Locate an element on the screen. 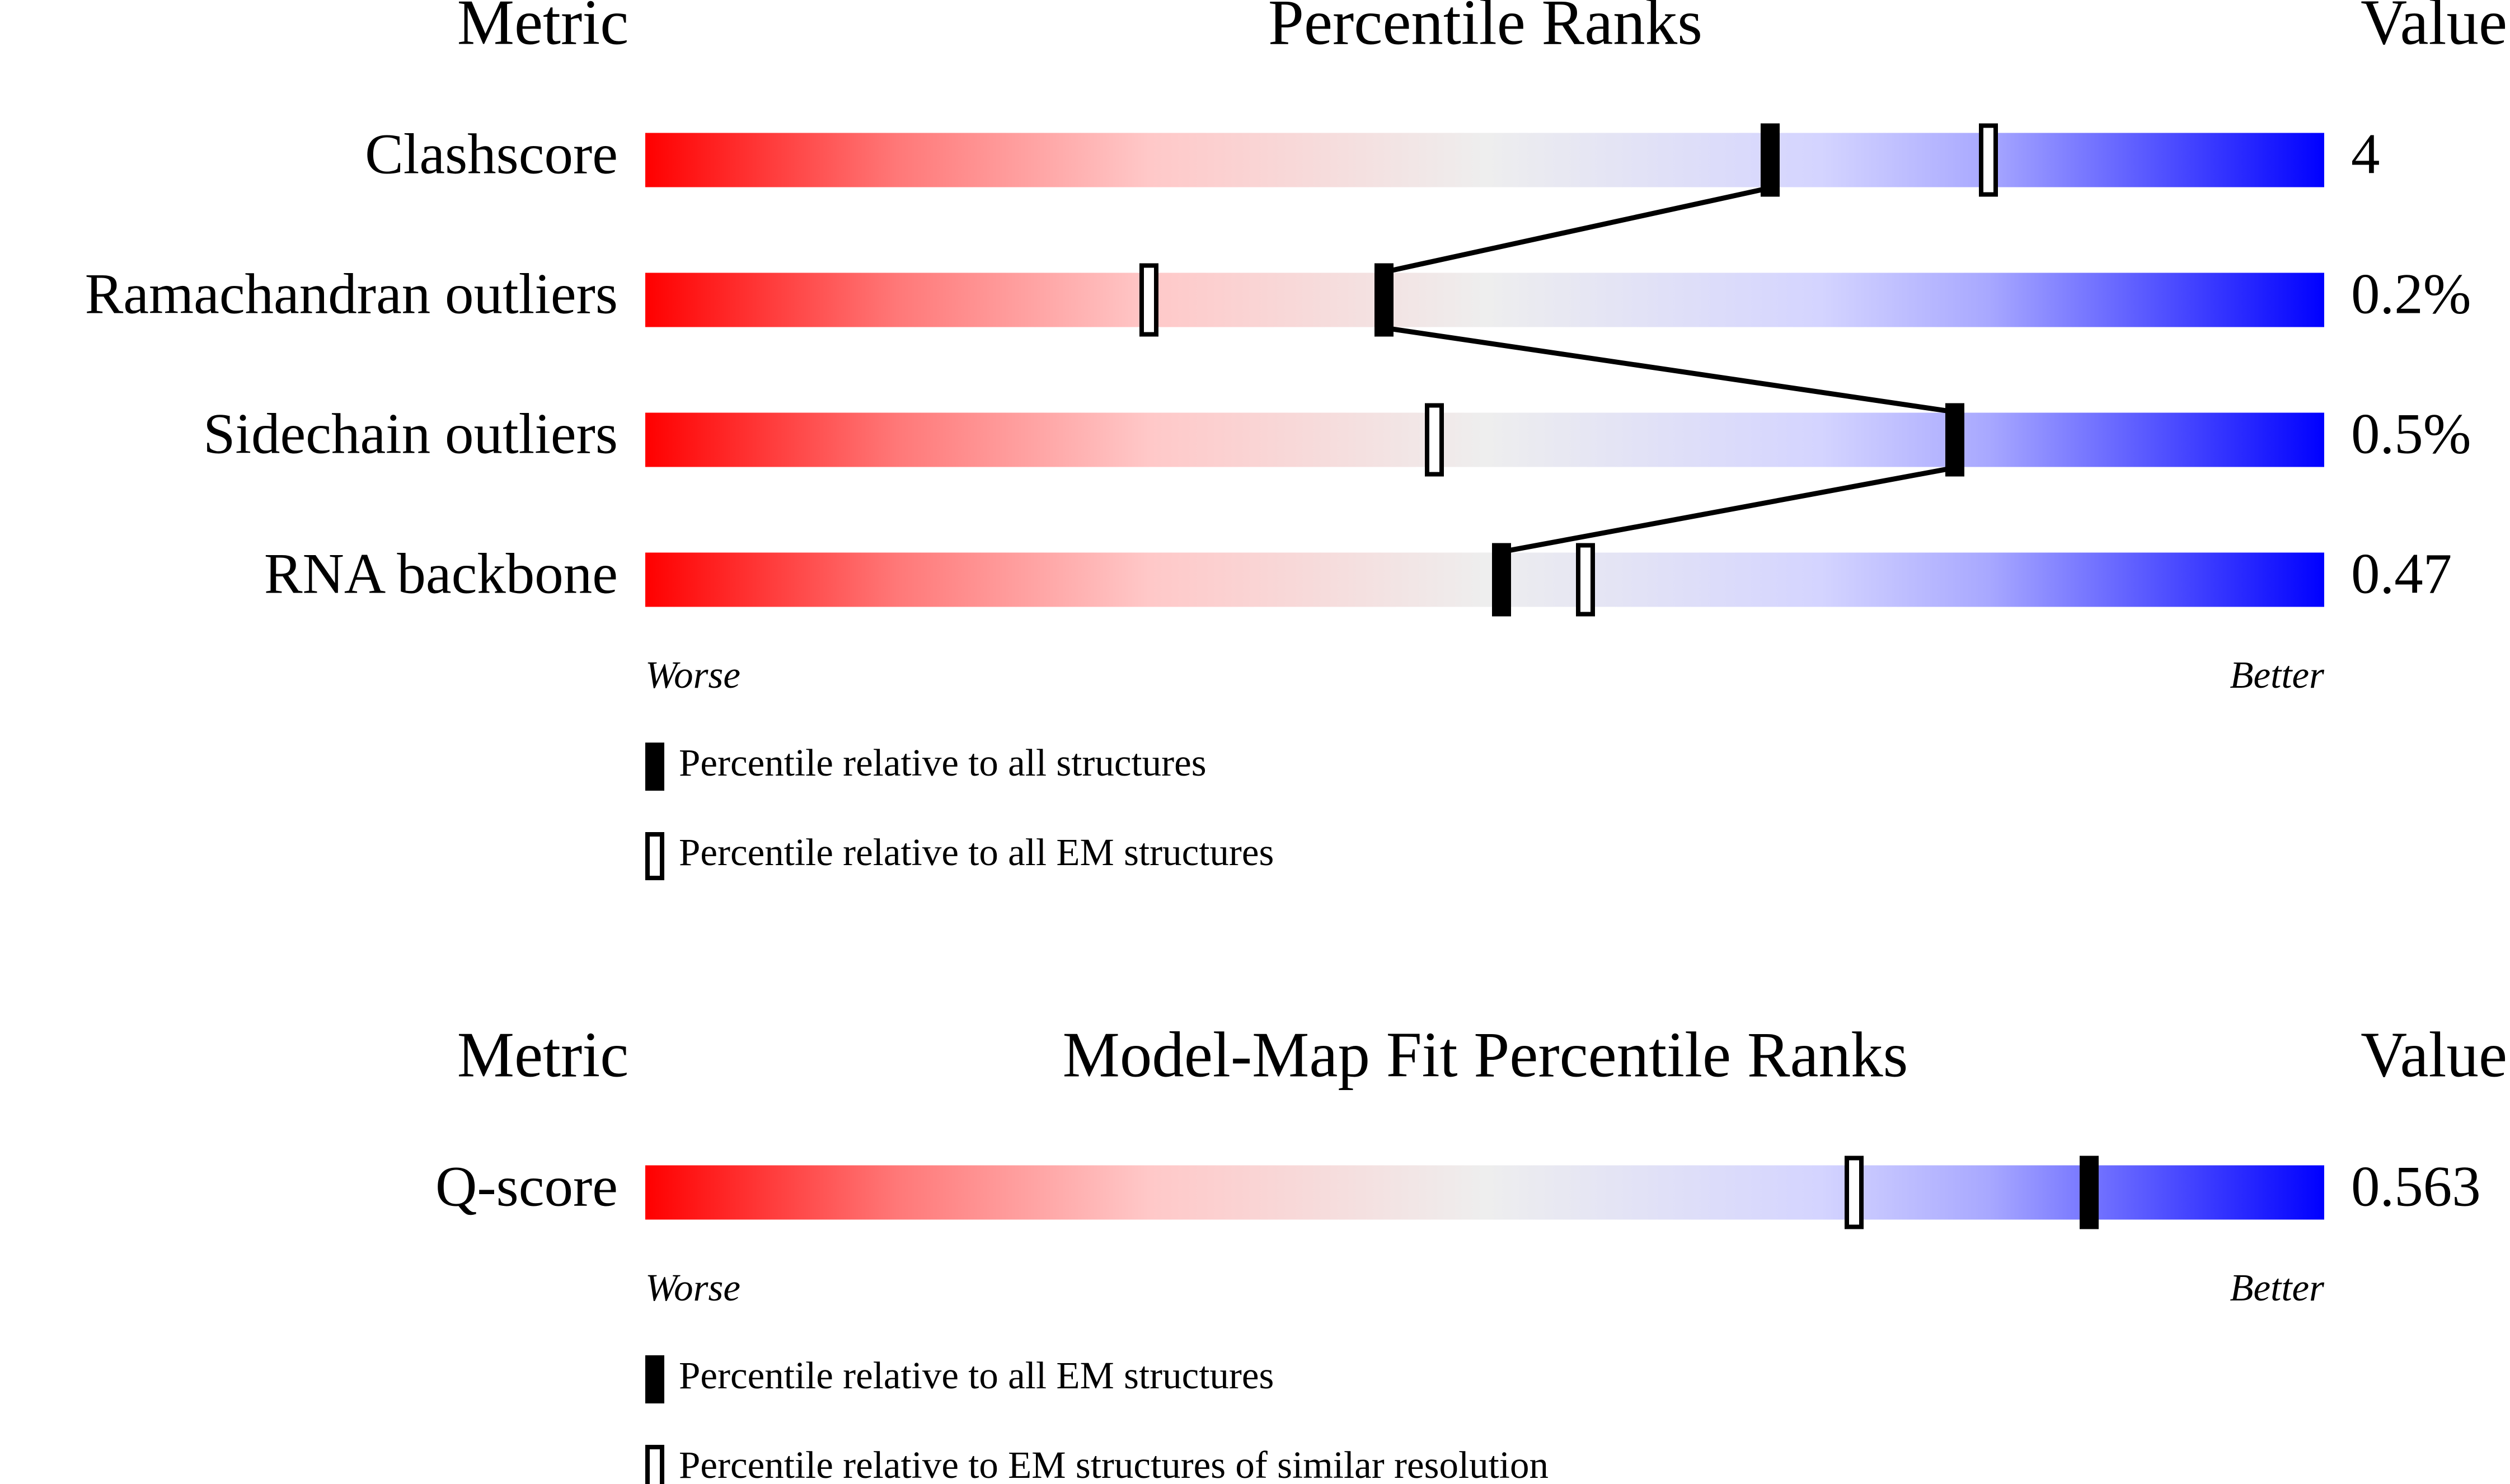 The width and height of the screenshot is (2510, 1484). panel-title: Percentile Ranks is located at coordinates (1485, 29).